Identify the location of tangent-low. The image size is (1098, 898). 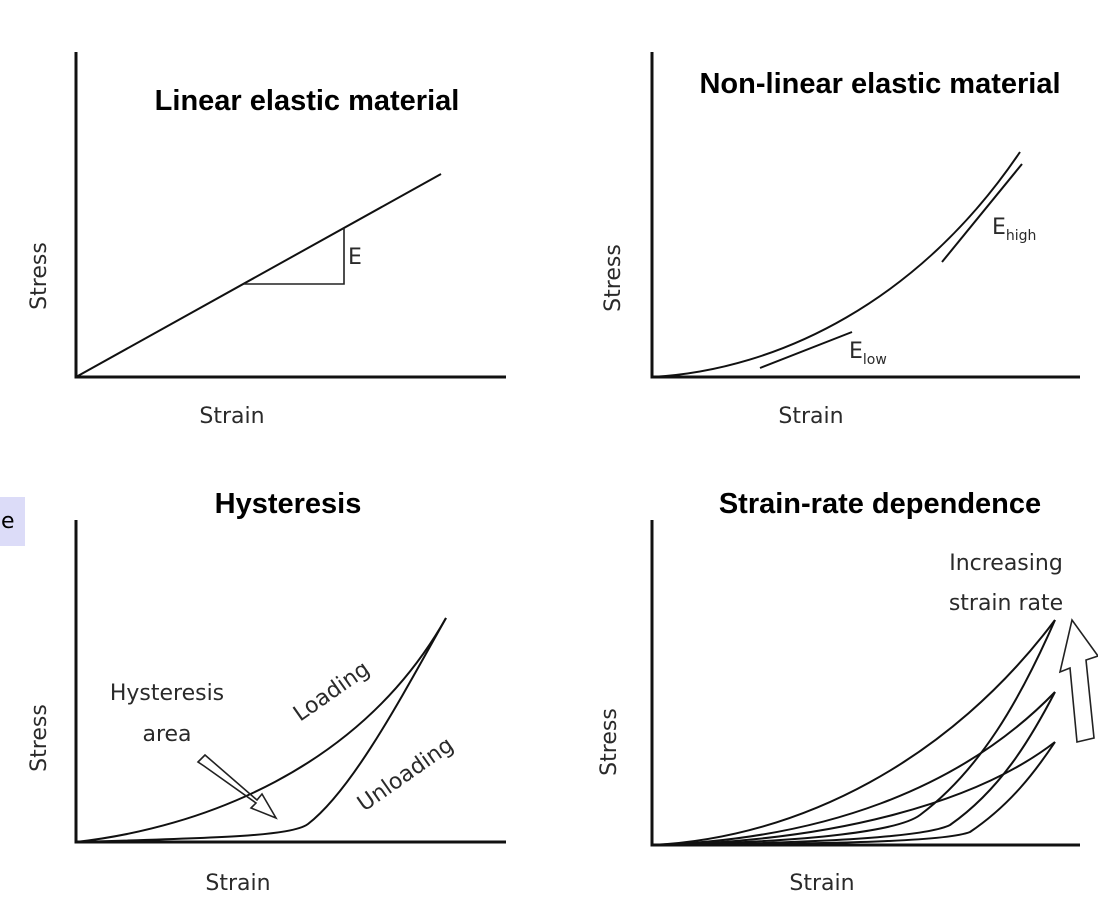
(806, 350).